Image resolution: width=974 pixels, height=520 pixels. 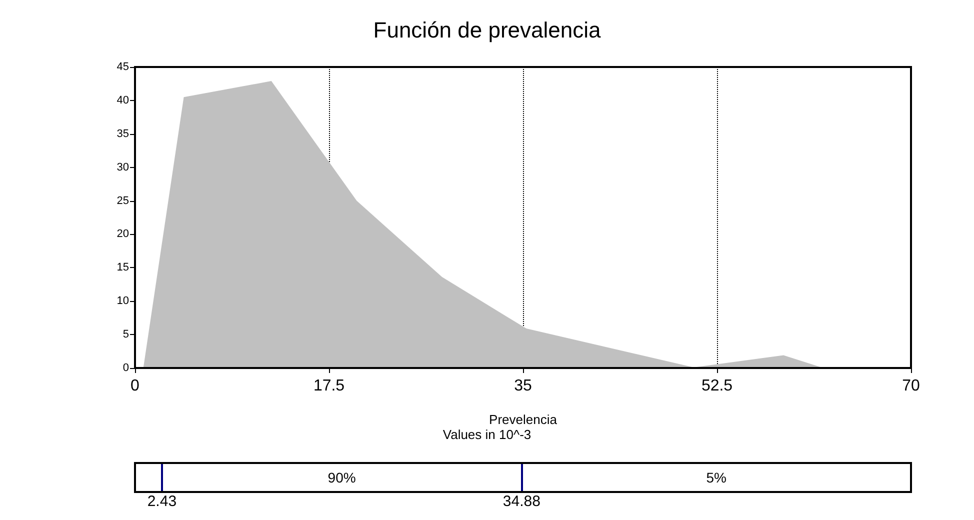 I want to click on x-tick-label: 35, so click(x=523, y=386).